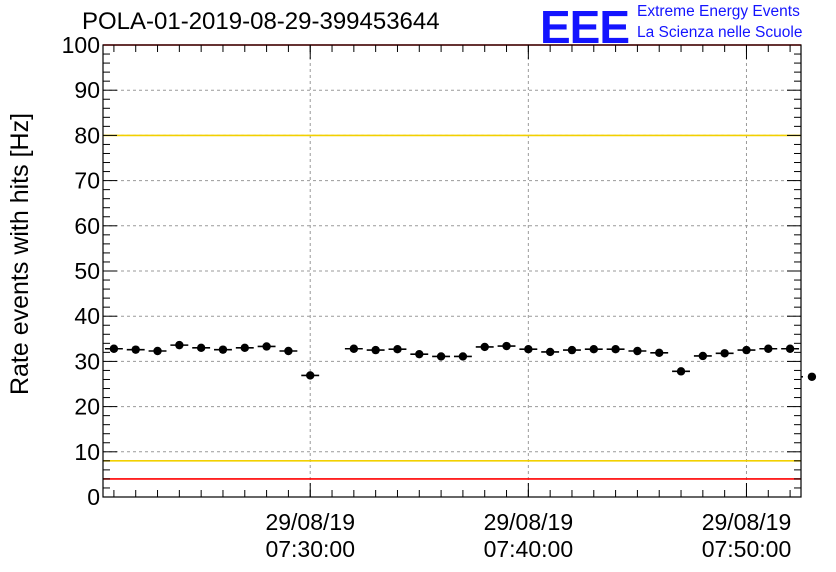  Describe the element at coordinates (87, 452) in the screenshot. I see `y-tick-label: 10` at that location.